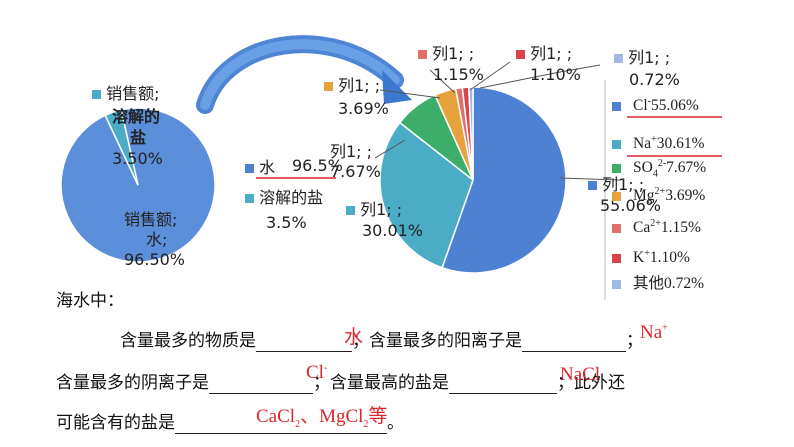  I want to click on legend-water-label: 水, so click(267, 167).